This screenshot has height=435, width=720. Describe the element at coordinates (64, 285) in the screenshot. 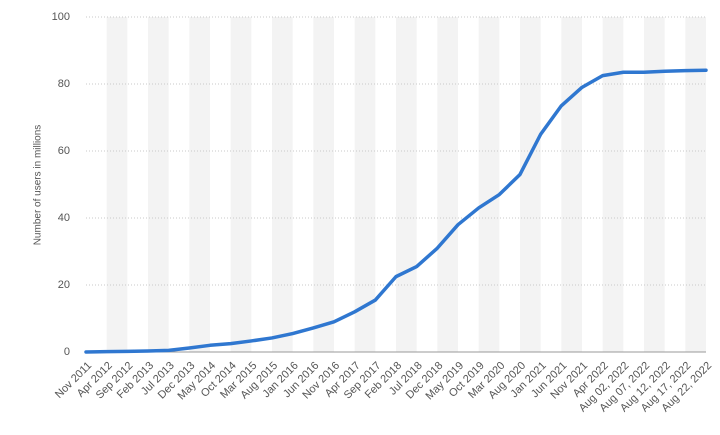

I see `y-tick-label: 20` at that location.